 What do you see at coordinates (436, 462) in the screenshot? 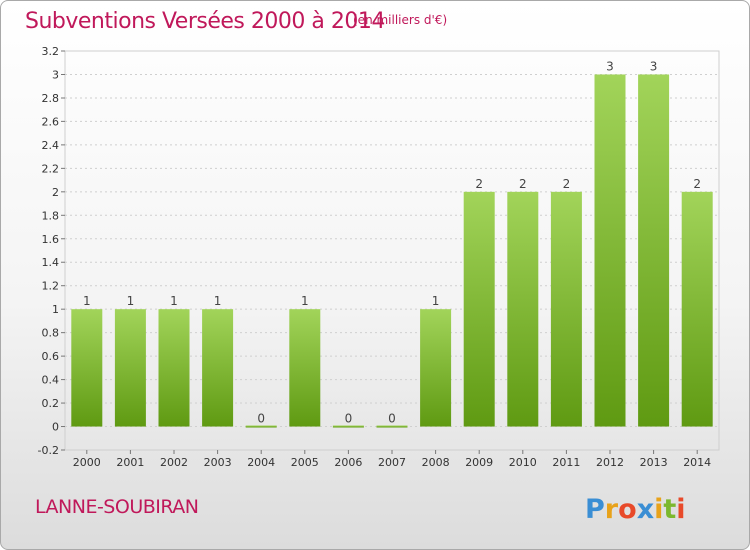
I see `x-tick-label-2008: 2008` at bounding box center [436, 462].